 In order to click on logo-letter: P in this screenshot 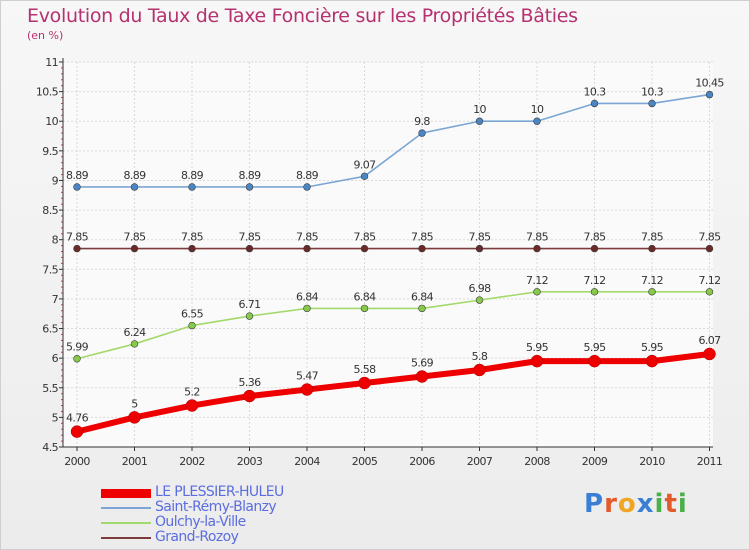, I will do `click(594, 504)`.